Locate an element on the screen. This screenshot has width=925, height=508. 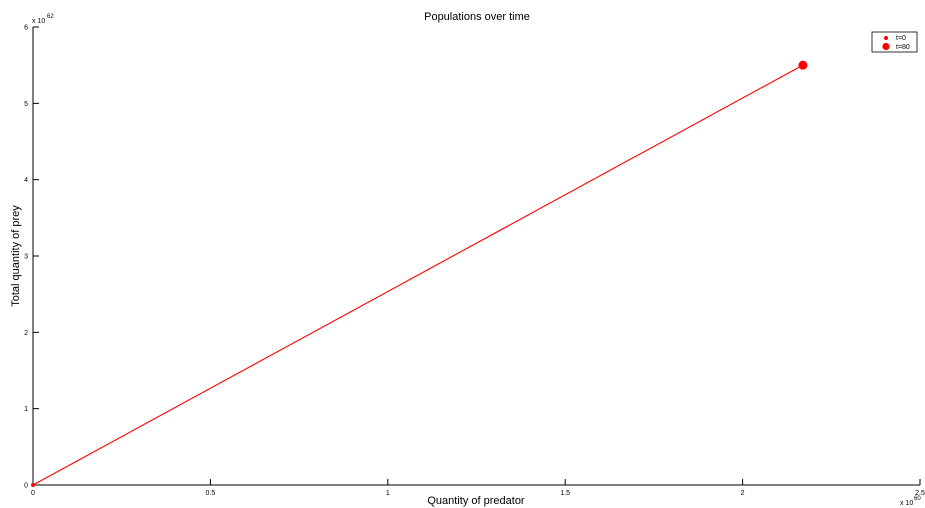
legend: t=0 t=80 is located at coordinates (894, 42).